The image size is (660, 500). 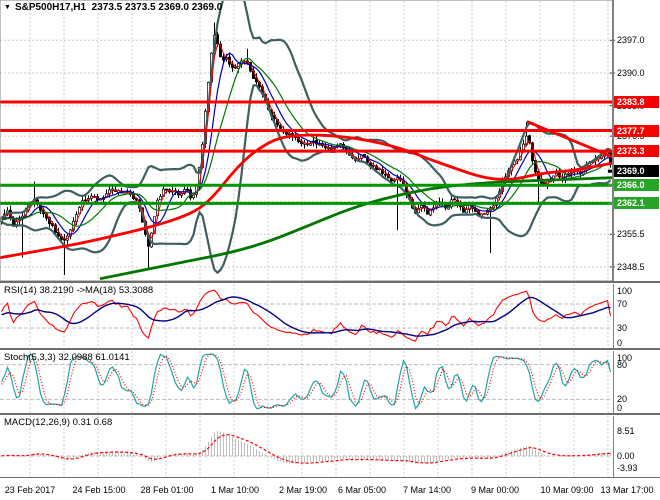 I want to click on stoch-axis-label: 100, so click(x=625, y=358).